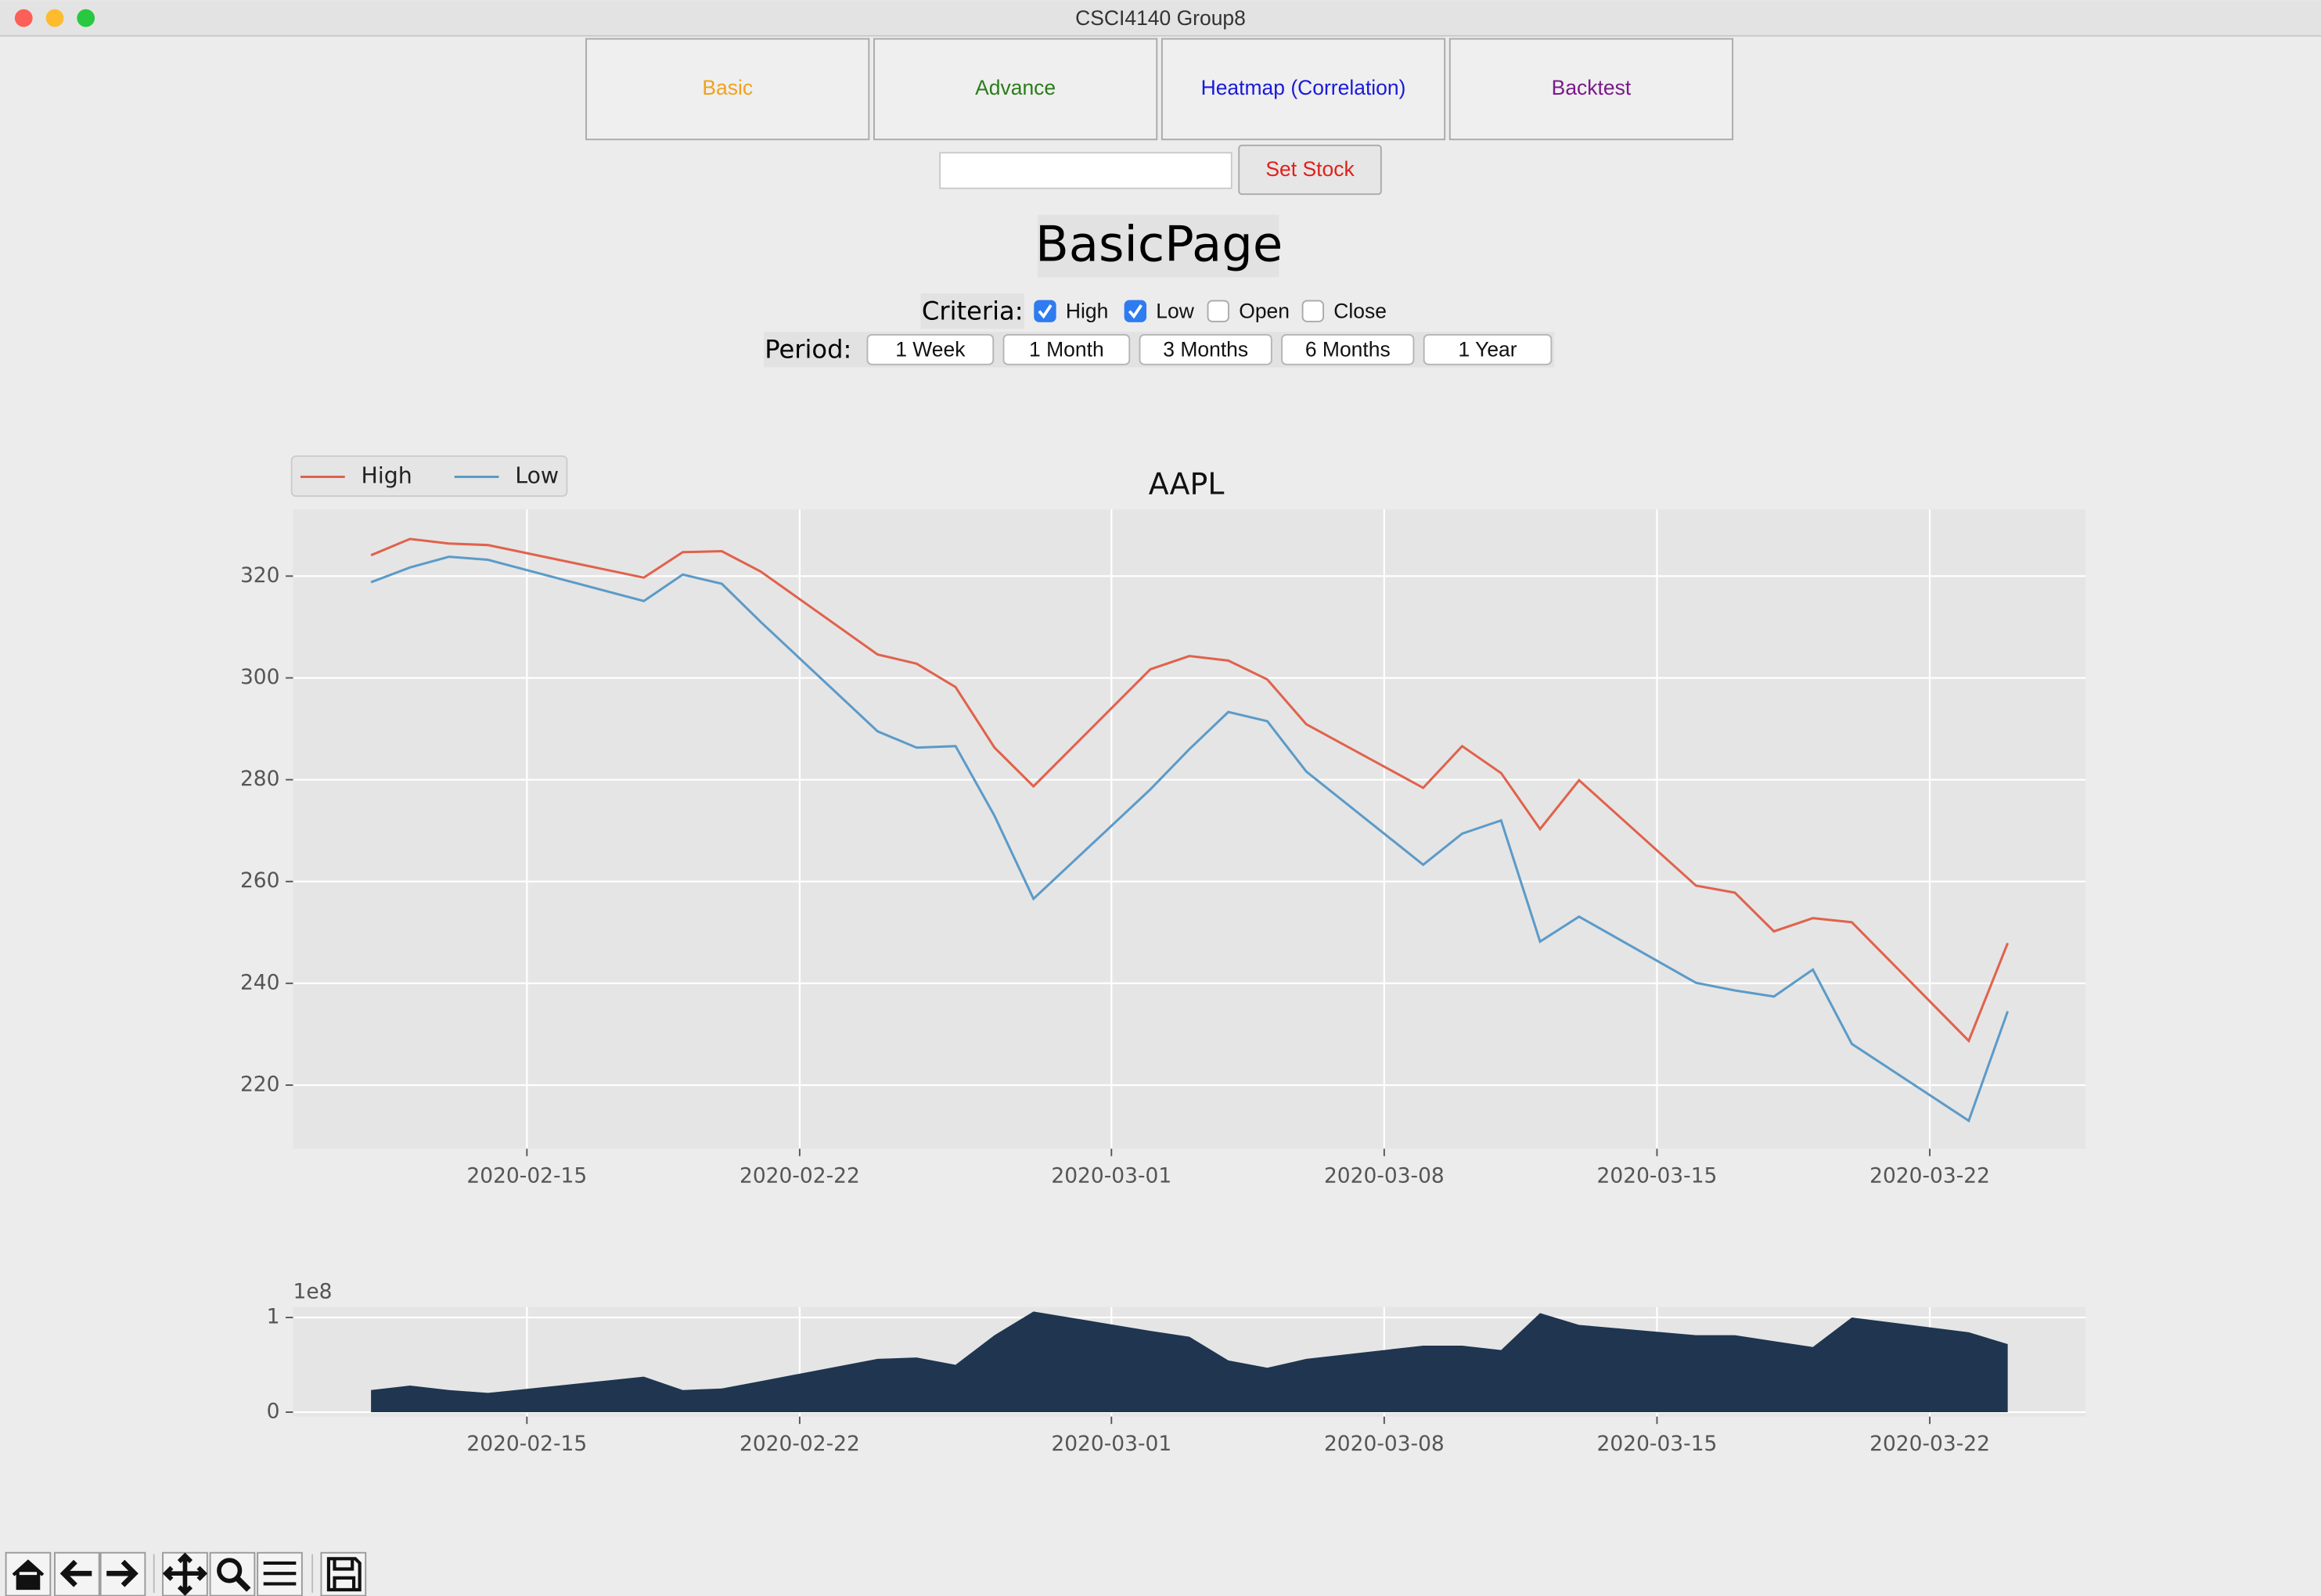 This screenshot has height=1596, width=2321. What do you see at coordinates (260, 982) in the screenshot?
I see `y-tick-label: 240` at bounding box center [260, 982].